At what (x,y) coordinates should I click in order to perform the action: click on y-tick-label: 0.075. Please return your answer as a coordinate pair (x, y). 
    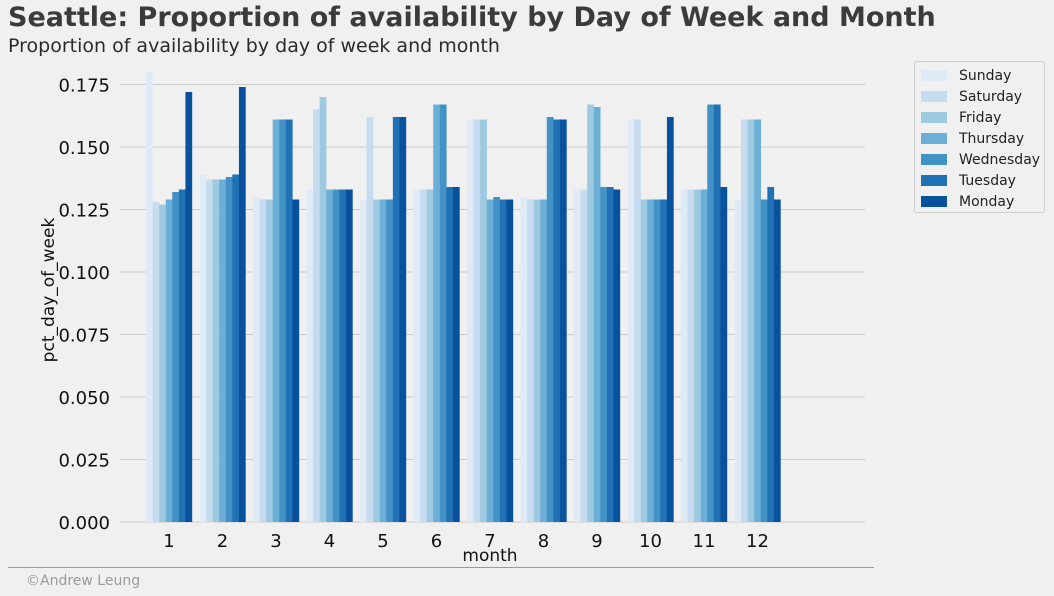
    Looking at the image, I should click on (84, 336).